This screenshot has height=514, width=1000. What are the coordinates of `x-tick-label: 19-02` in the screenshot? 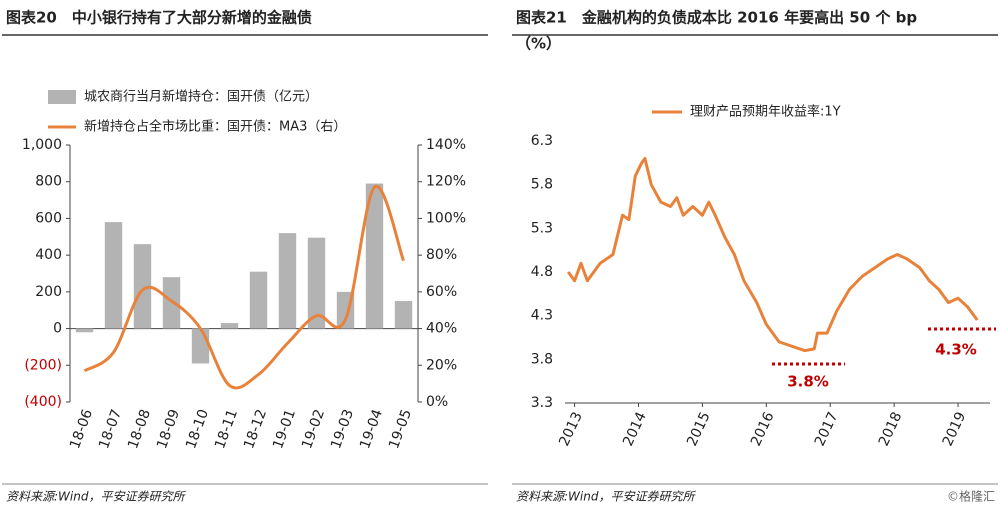 It's located at (313, 429).